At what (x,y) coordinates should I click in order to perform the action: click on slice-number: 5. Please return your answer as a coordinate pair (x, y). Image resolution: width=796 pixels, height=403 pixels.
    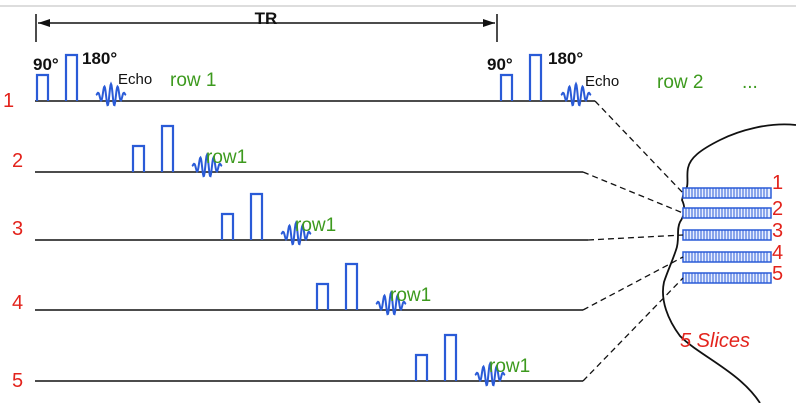
    Looking at the image, I should click on (17, 381).